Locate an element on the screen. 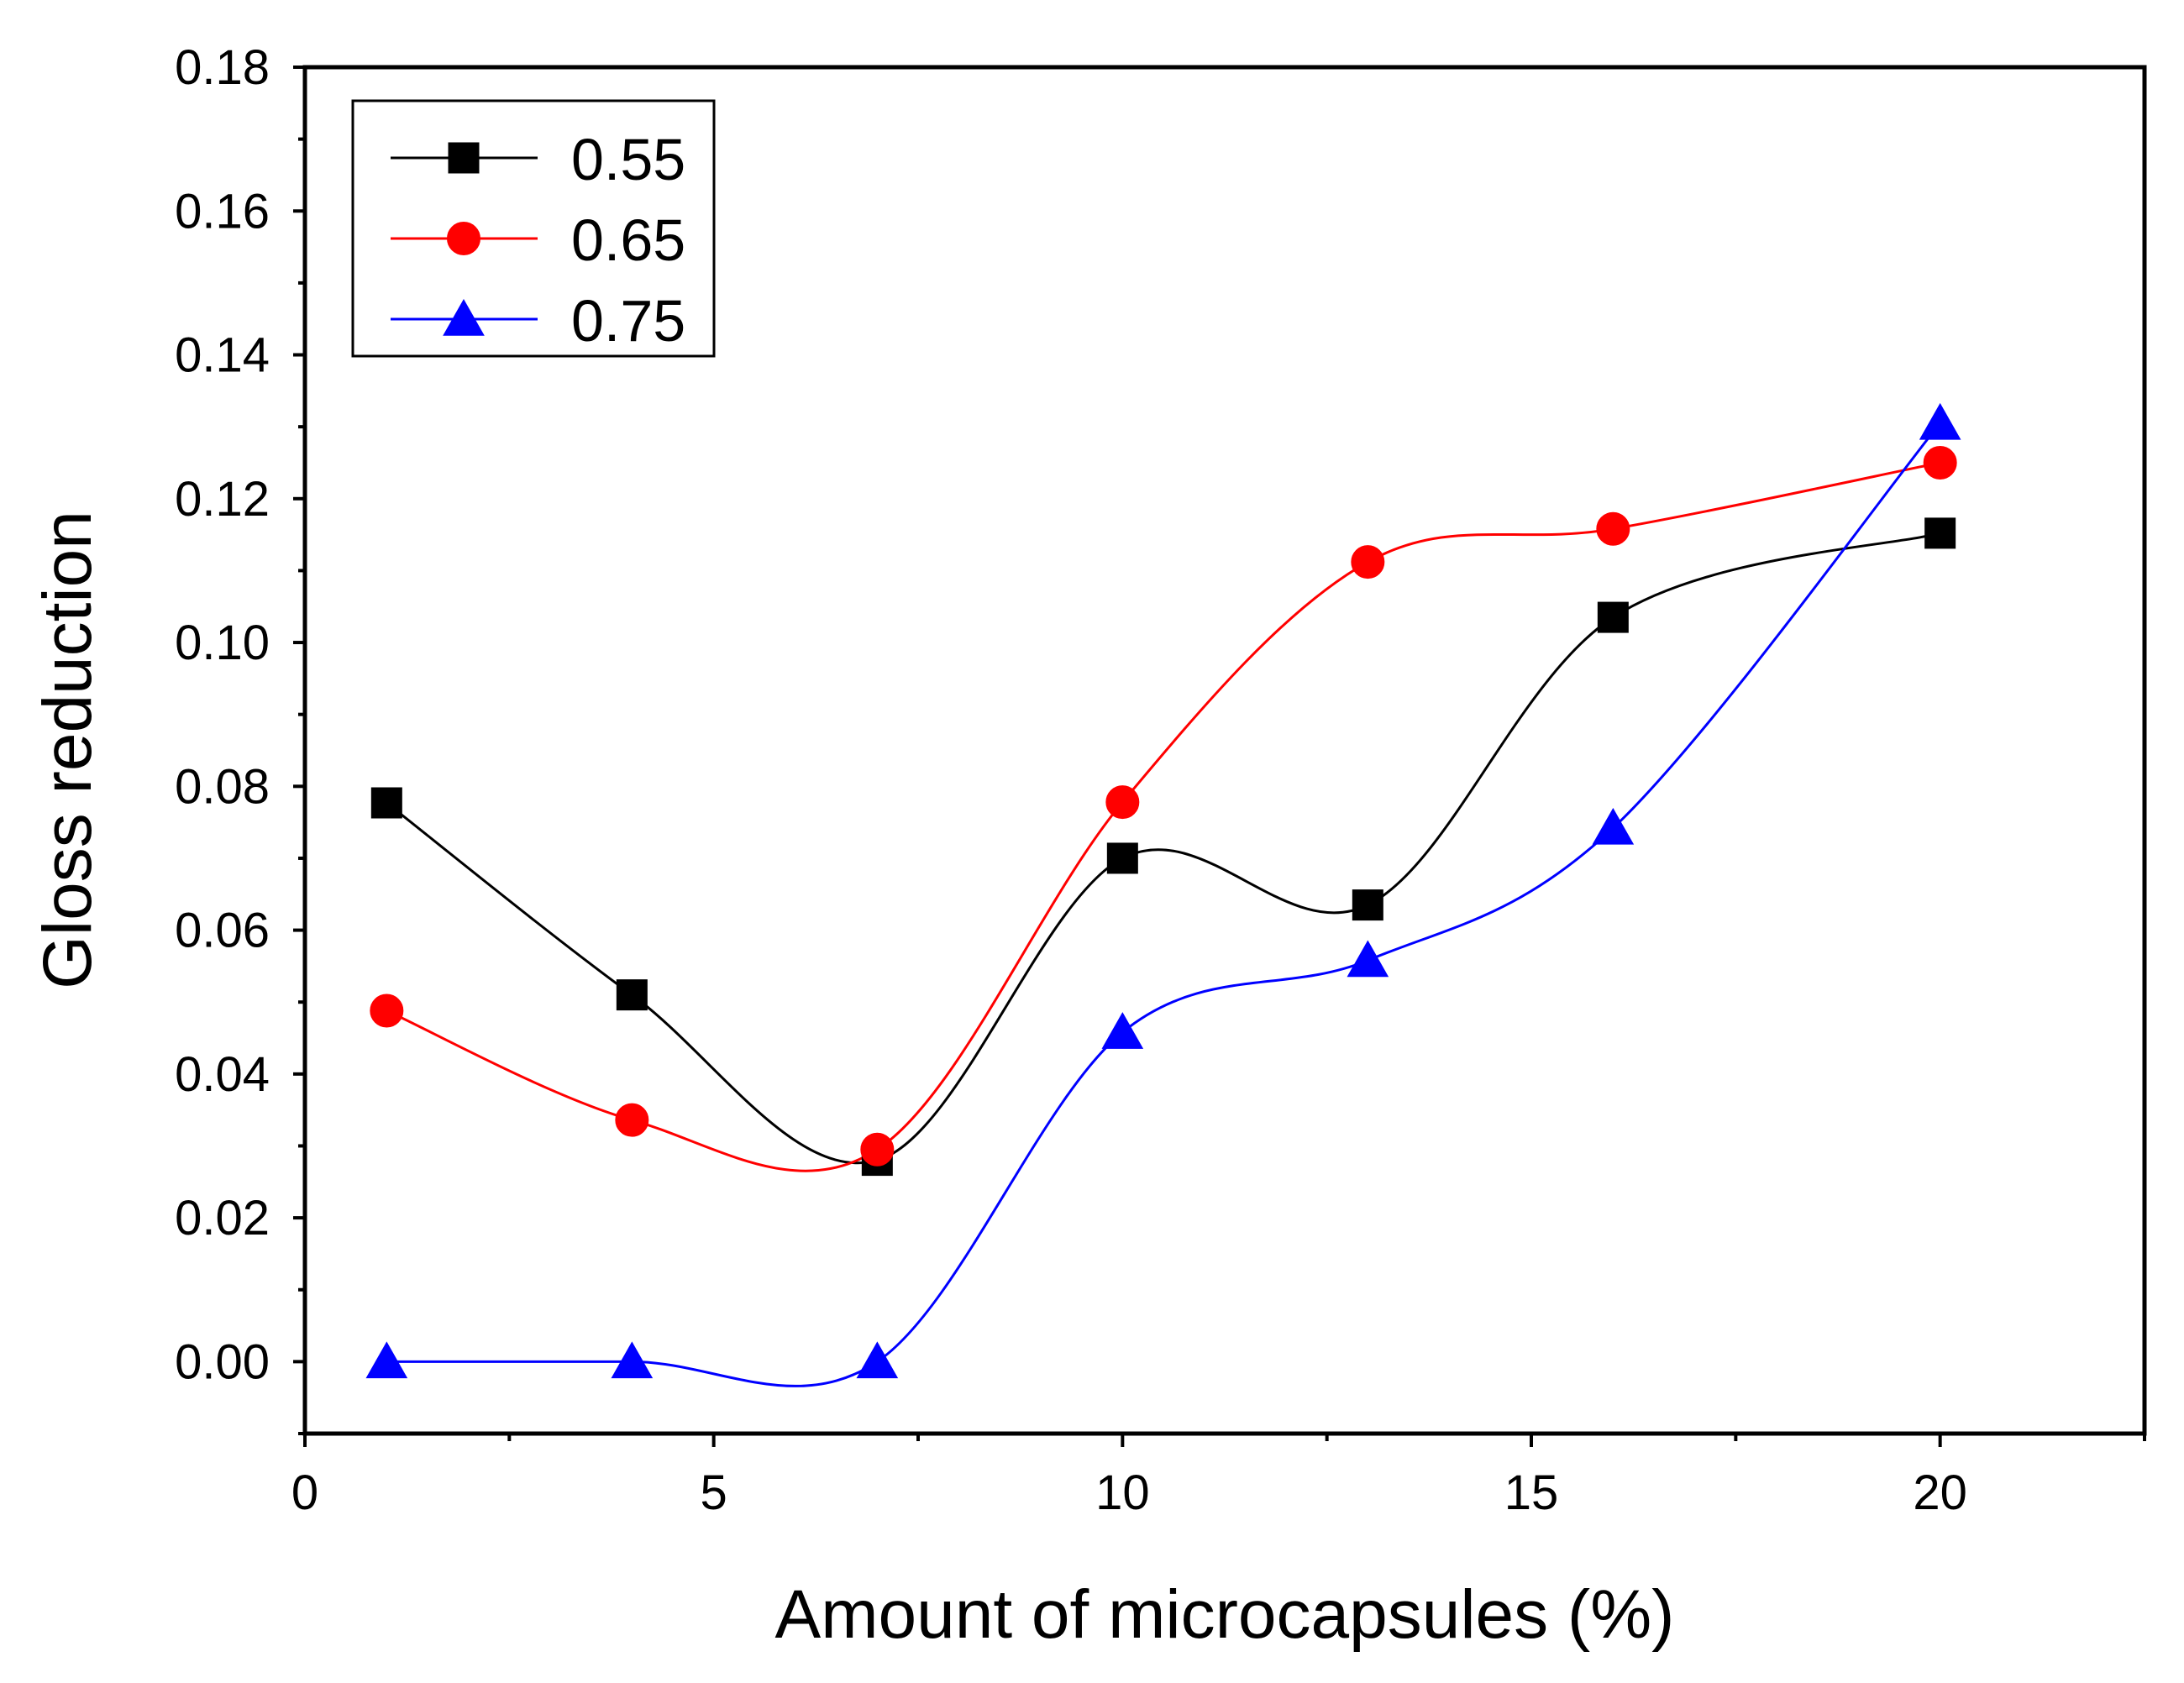 This screenshot has height=1683, width=2184. x-tick-label: 15 is located at coordinates (1531, 1492).